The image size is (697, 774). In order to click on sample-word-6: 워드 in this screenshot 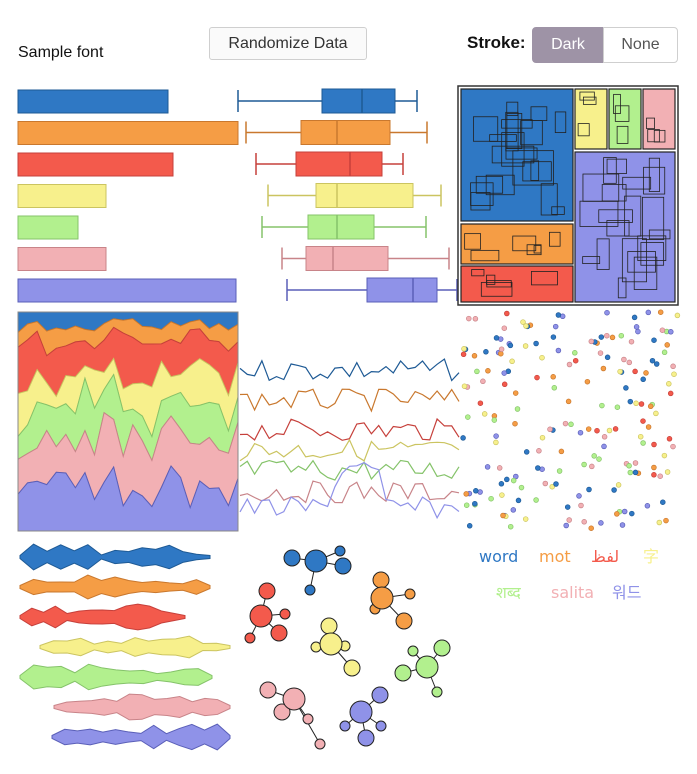, I will do `click(626, 592)`.